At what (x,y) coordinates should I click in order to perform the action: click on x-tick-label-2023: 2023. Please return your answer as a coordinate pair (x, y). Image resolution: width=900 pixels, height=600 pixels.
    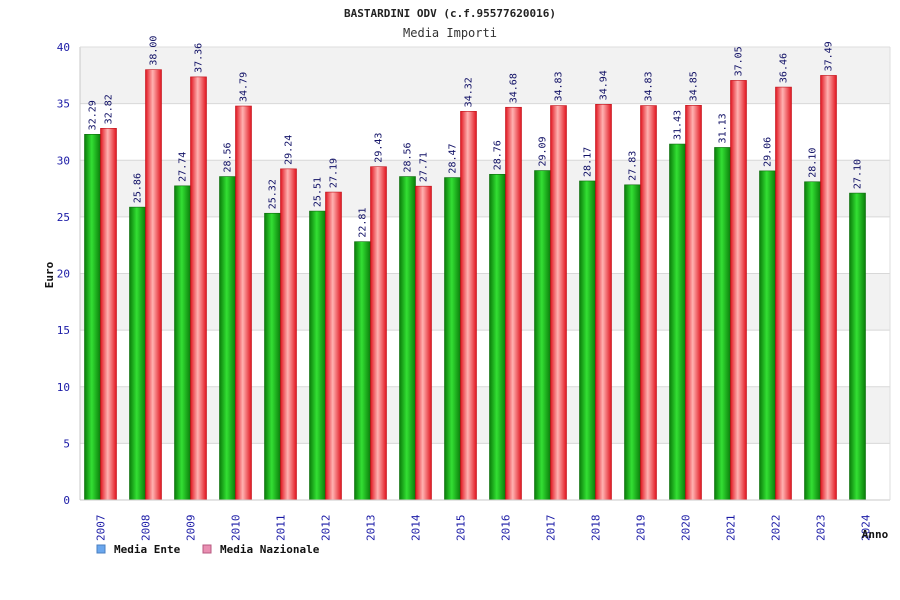
    Looking at the image, I should click on (821, 528).